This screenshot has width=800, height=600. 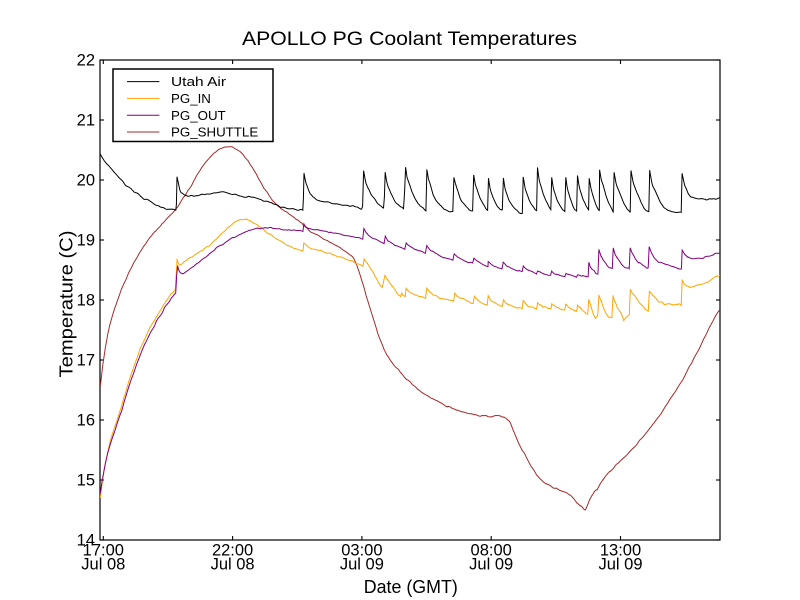 What do you see at coordinates (67, 304) in the screenshot?
I see `svg-text: Temperature (C)` at bounding box center [67, 304].